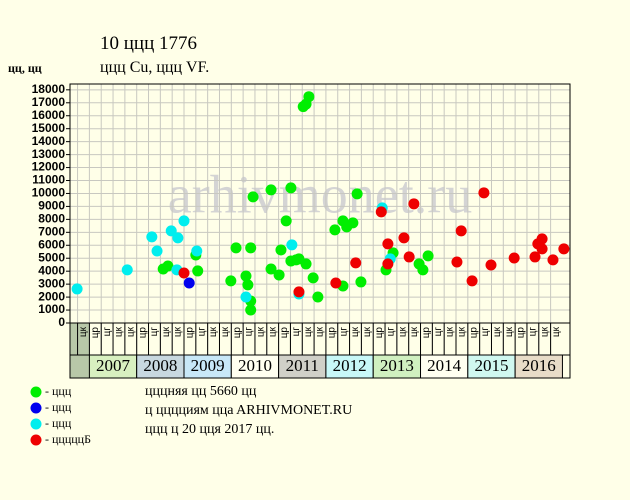  What do you see at coordinates (51, 257) in the screenshot?
I see `y-tick-label: 5000` at bounding box center [51, 257].